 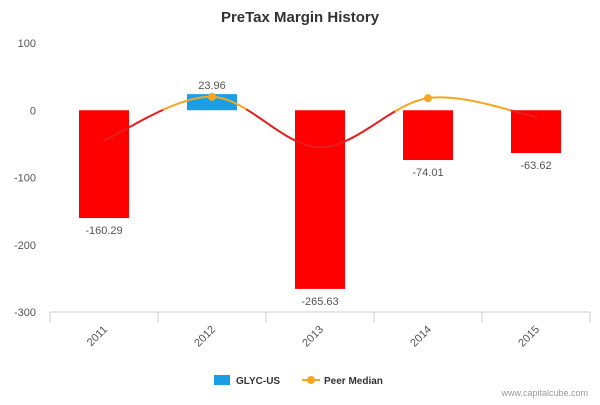 What do you see at coordinates (428, 135) in the screenshot?
I see `bar-2014` at bounding box center [428, 135].